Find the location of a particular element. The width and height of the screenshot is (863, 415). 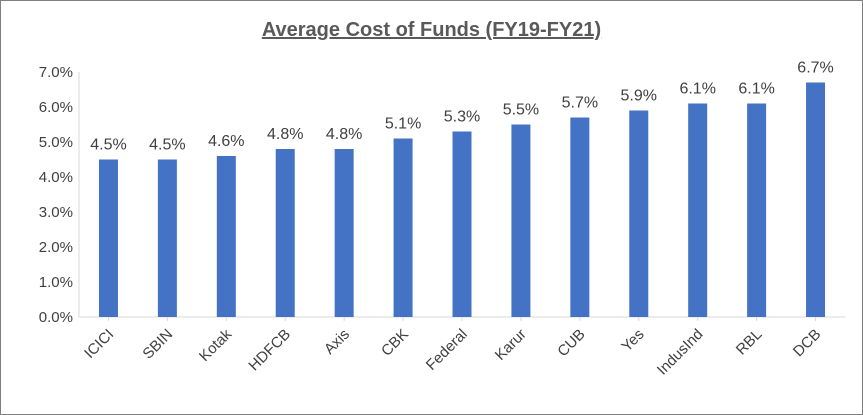

x-category-label: SBIN is located at coordinates (157, 344).